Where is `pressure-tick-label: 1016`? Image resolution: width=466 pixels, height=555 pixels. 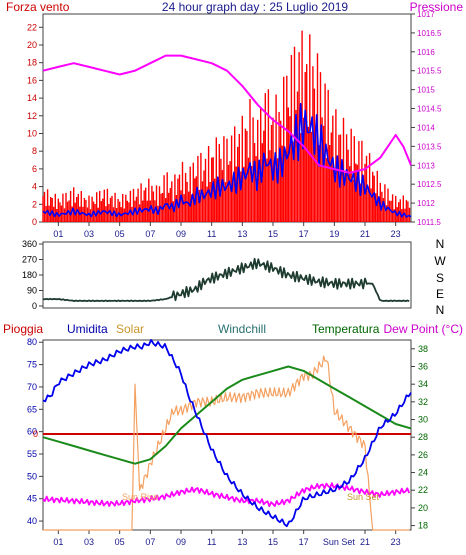
pressure-tick-label: 1016 is located at coordinates (426, 52).